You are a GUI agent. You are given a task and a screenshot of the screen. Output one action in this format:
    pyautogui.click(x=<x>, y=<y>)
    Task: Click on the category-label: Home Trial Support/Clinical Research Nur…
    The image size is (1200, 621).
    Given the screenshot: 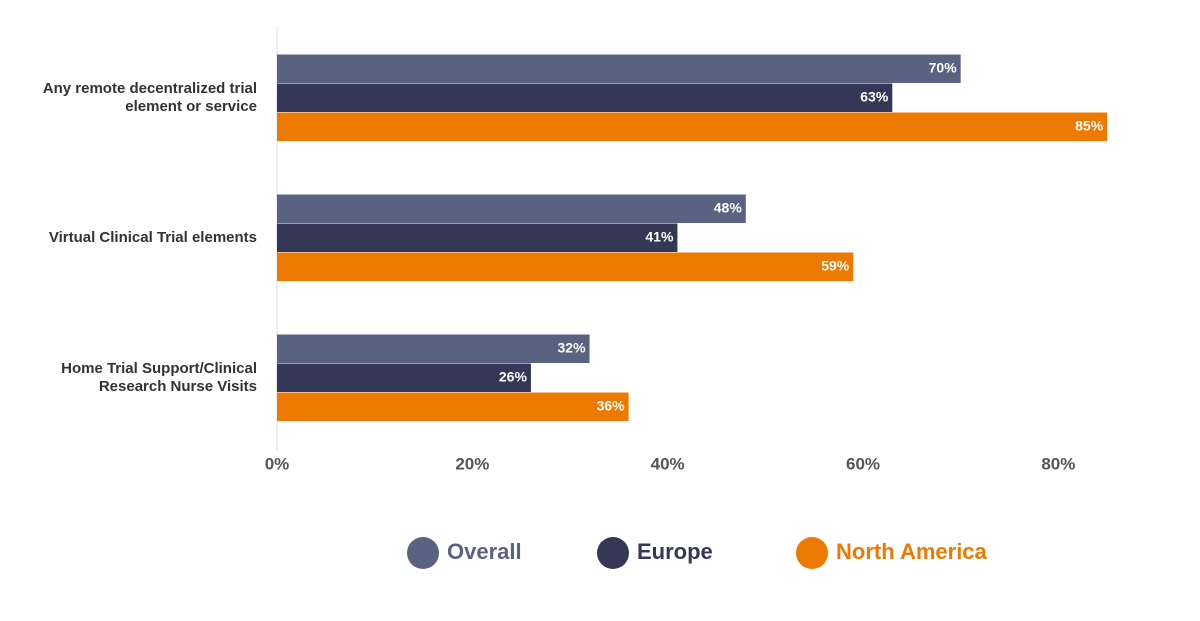 What is the action you would take?
    pyautogui.click(x=159, y=377)
    